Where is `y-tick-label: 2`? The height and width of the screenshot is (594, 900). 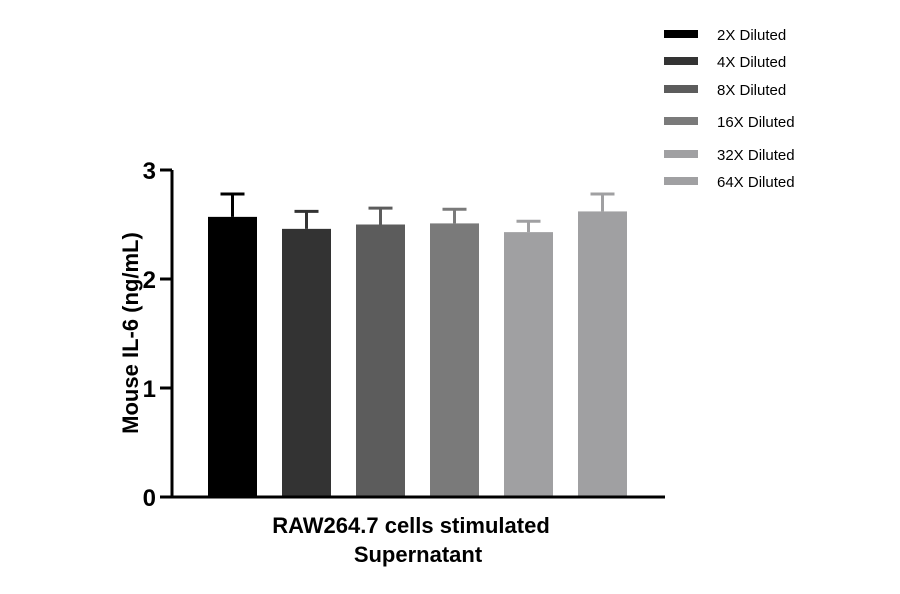
y-tick-label: 2 is located at coordinates (149, 280).